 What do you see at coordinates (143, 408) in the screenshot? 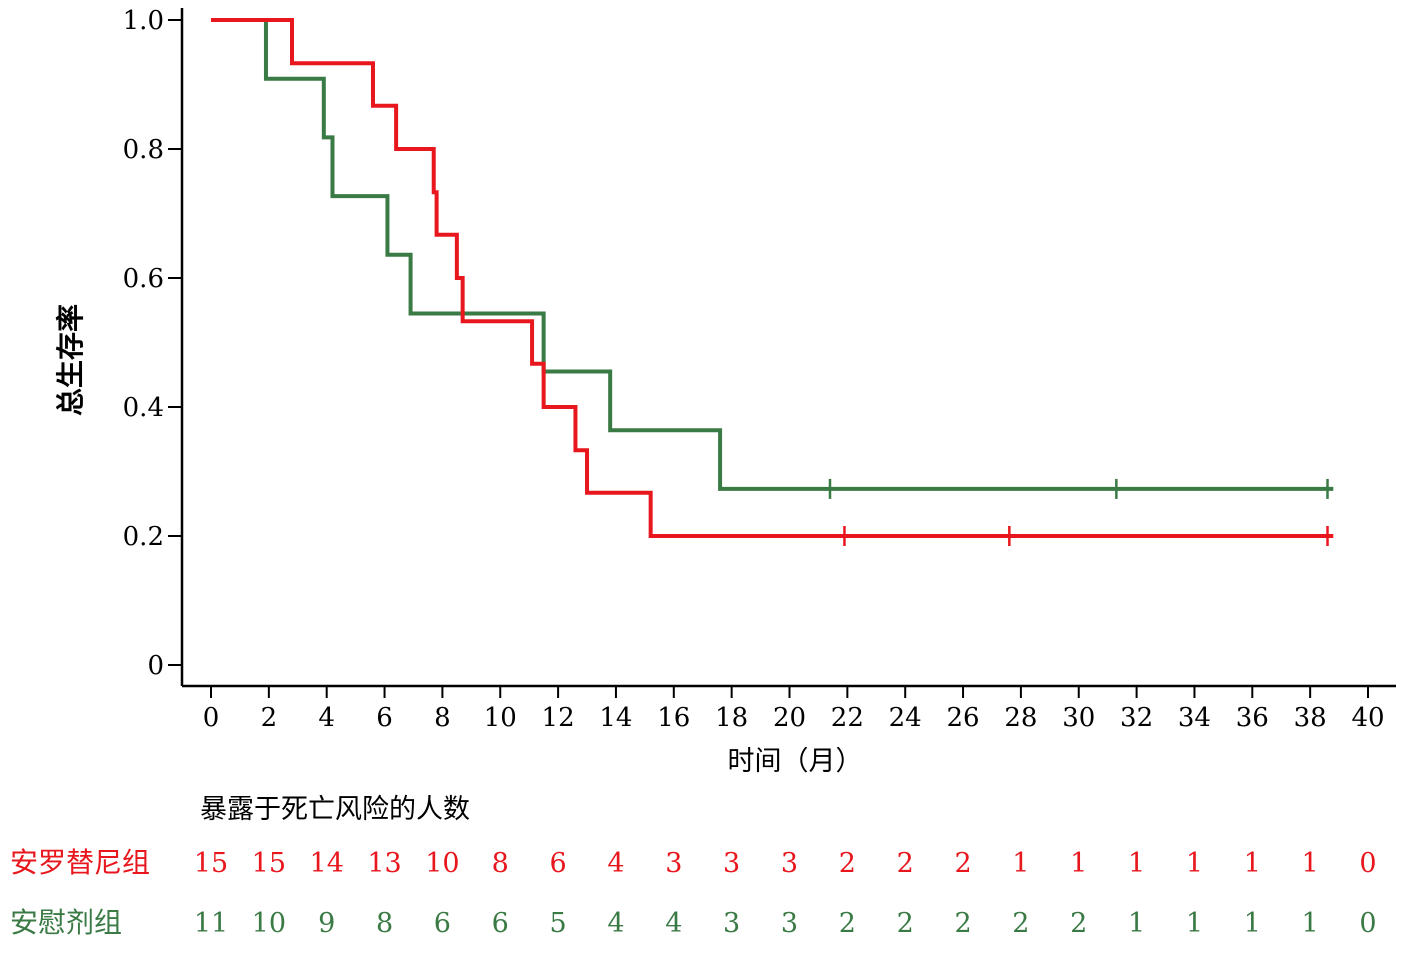
I see `y-tick-label: 0.4` at bounding box center [143, 408].